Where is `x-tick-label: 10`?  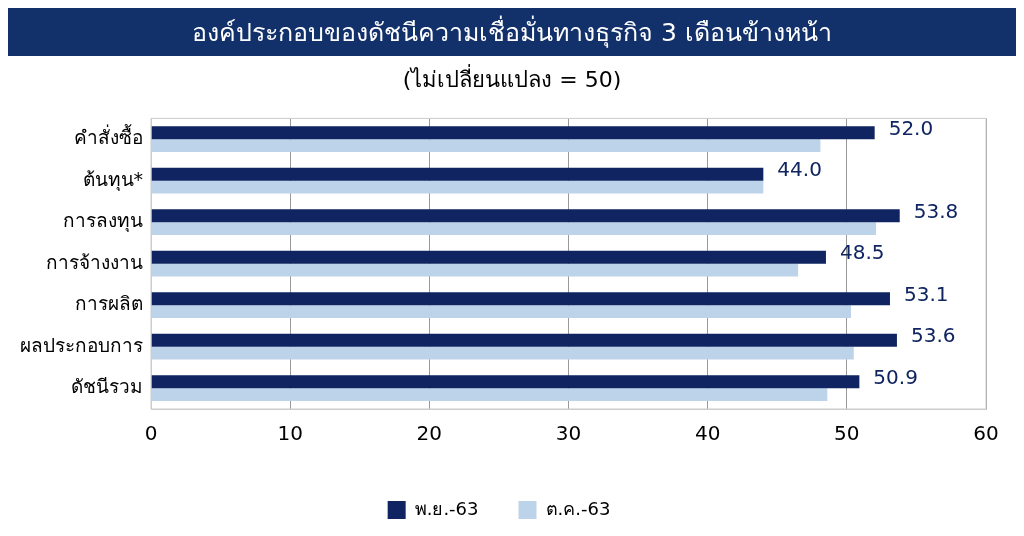
x-tick-label: 10 is located at coordinates (290, 433).